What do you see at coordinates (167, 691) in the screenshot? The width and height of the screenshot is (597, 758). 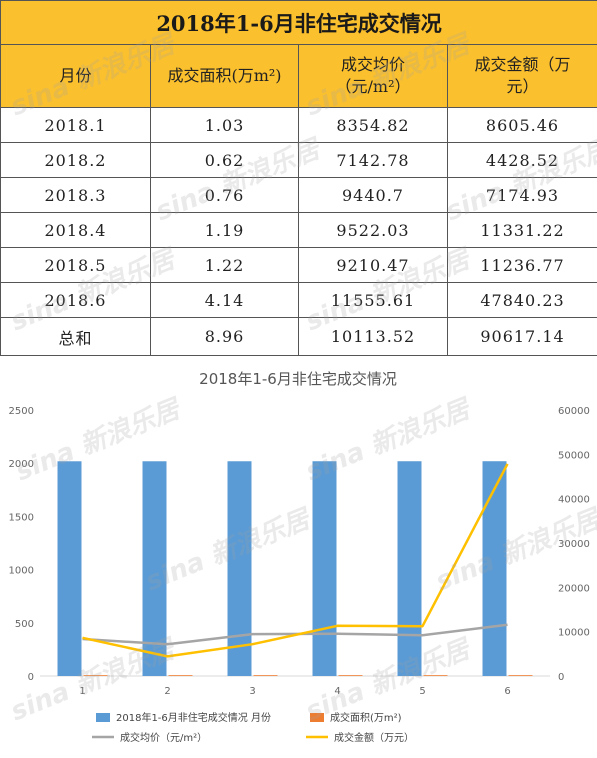 I see `x-tick-label: 2` at bounding box center [167, 691].